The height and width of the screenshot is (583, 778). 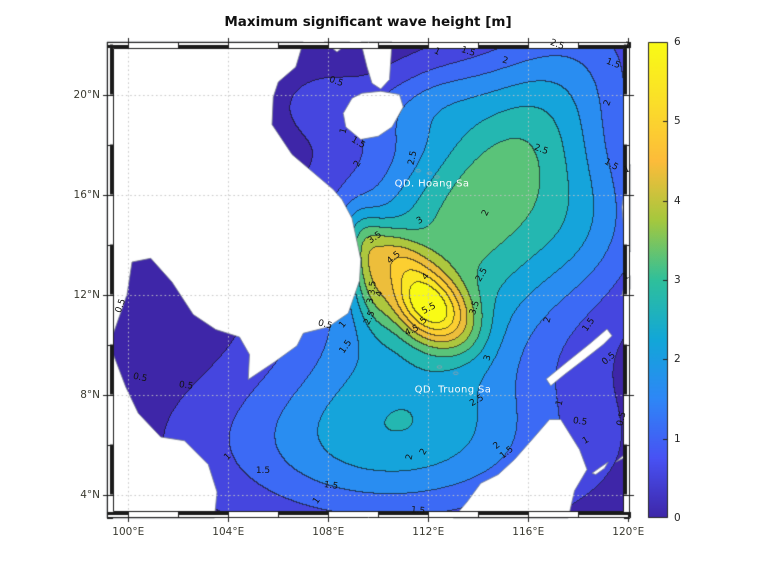 What do you see at coordinates (432, 184) in the screenshot?
I see `island-group-label: QD. Hoang Sa` at bounding box center [432, 184].